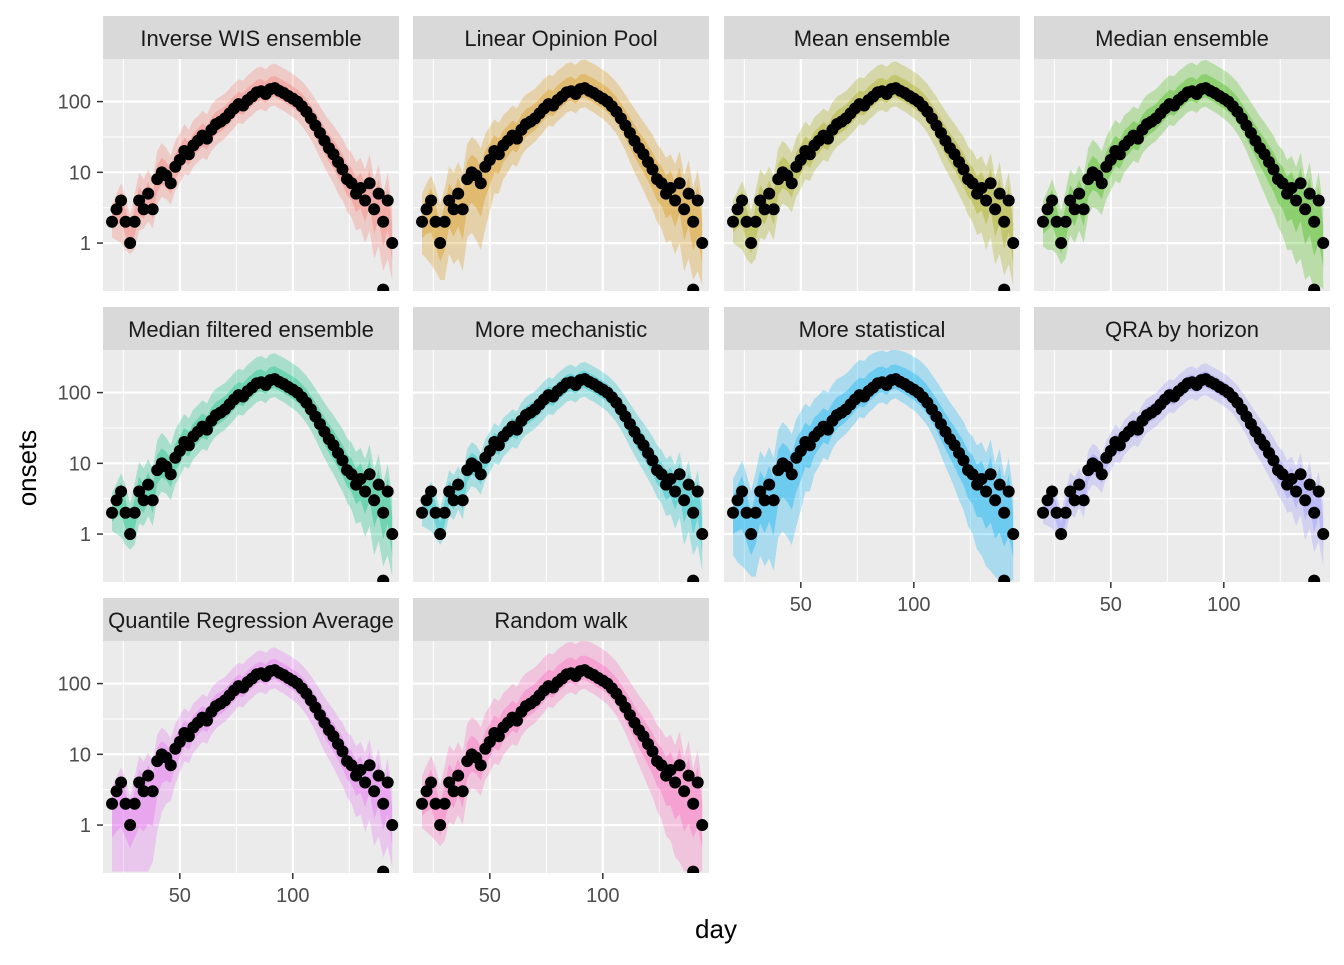 This screenshot has height=965, width=1344. I want to click on y-tick-label: 1, so click(85, 826).